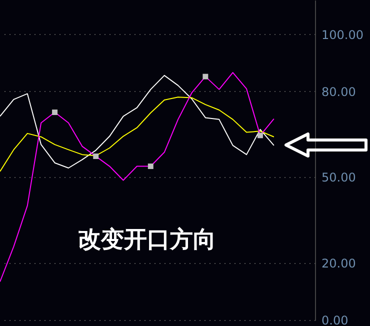  I want to click on y-tick-label: 80.00, so click(339, 91).